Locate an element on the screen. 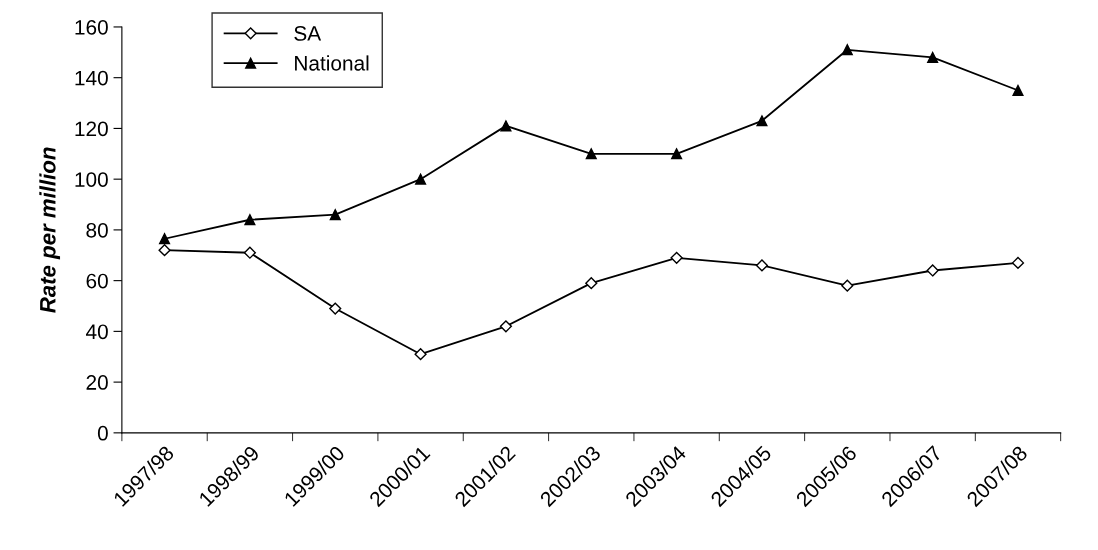 Image resolution: width=1098 pixels, height=550 pixels. y-tick-label: 60 is located at coordinates (97, 281).